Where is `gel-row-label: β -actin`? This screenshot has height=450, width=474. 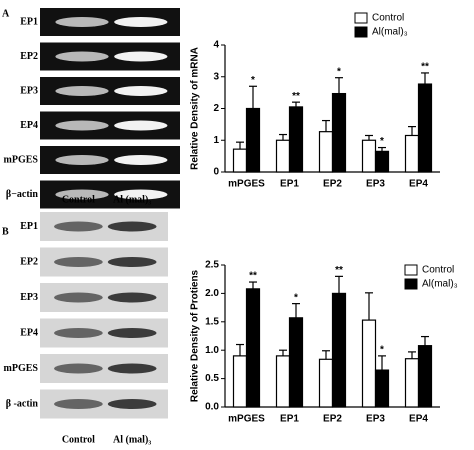
gel-row-label: β -actin is located at coordinates (22, 403).